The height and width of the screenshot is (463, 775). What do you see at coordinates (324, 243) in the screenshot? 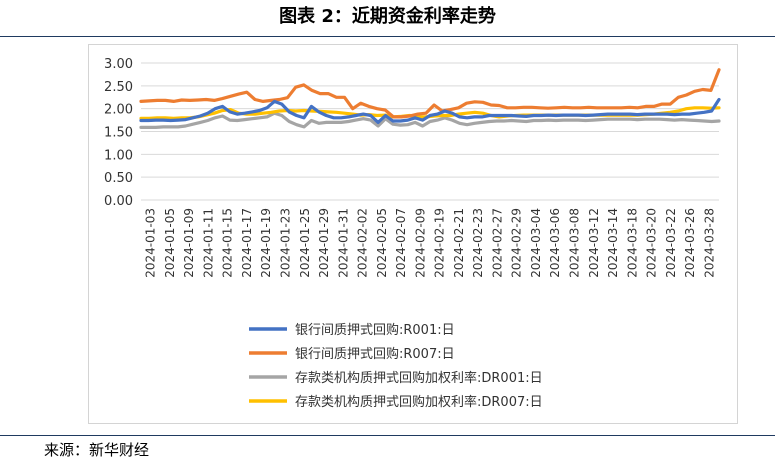
I see `x-tick-label: 2024-01-29` at bounding box center [324, 243].